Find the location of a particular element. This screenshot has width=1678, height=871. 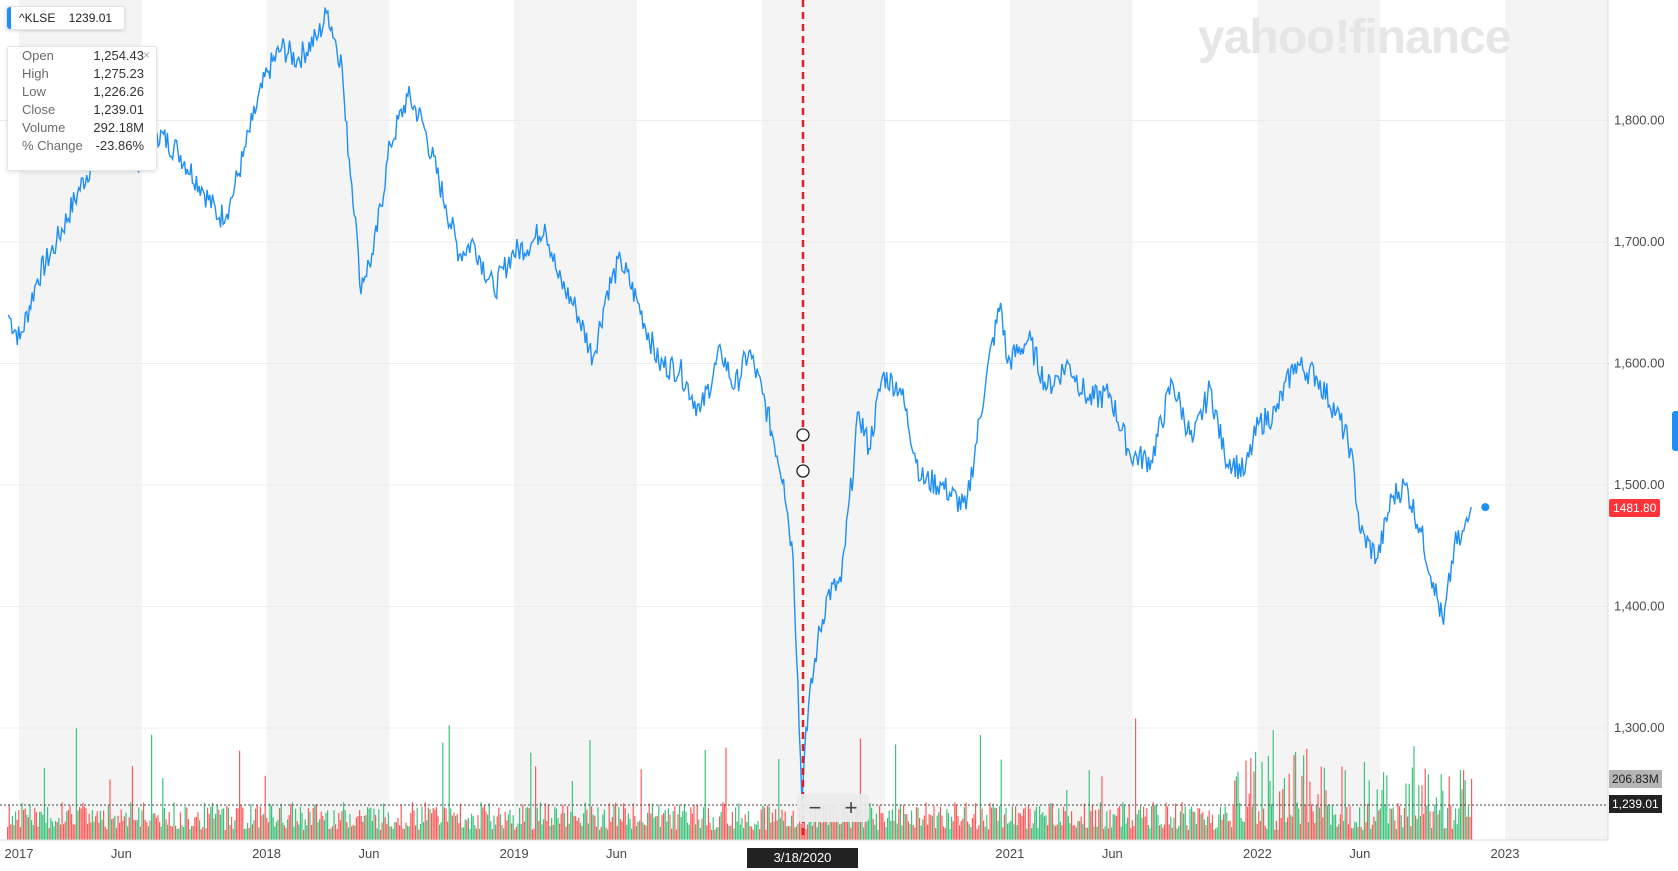

x-tick-label: 2019 is located at coordinates (514, 853).